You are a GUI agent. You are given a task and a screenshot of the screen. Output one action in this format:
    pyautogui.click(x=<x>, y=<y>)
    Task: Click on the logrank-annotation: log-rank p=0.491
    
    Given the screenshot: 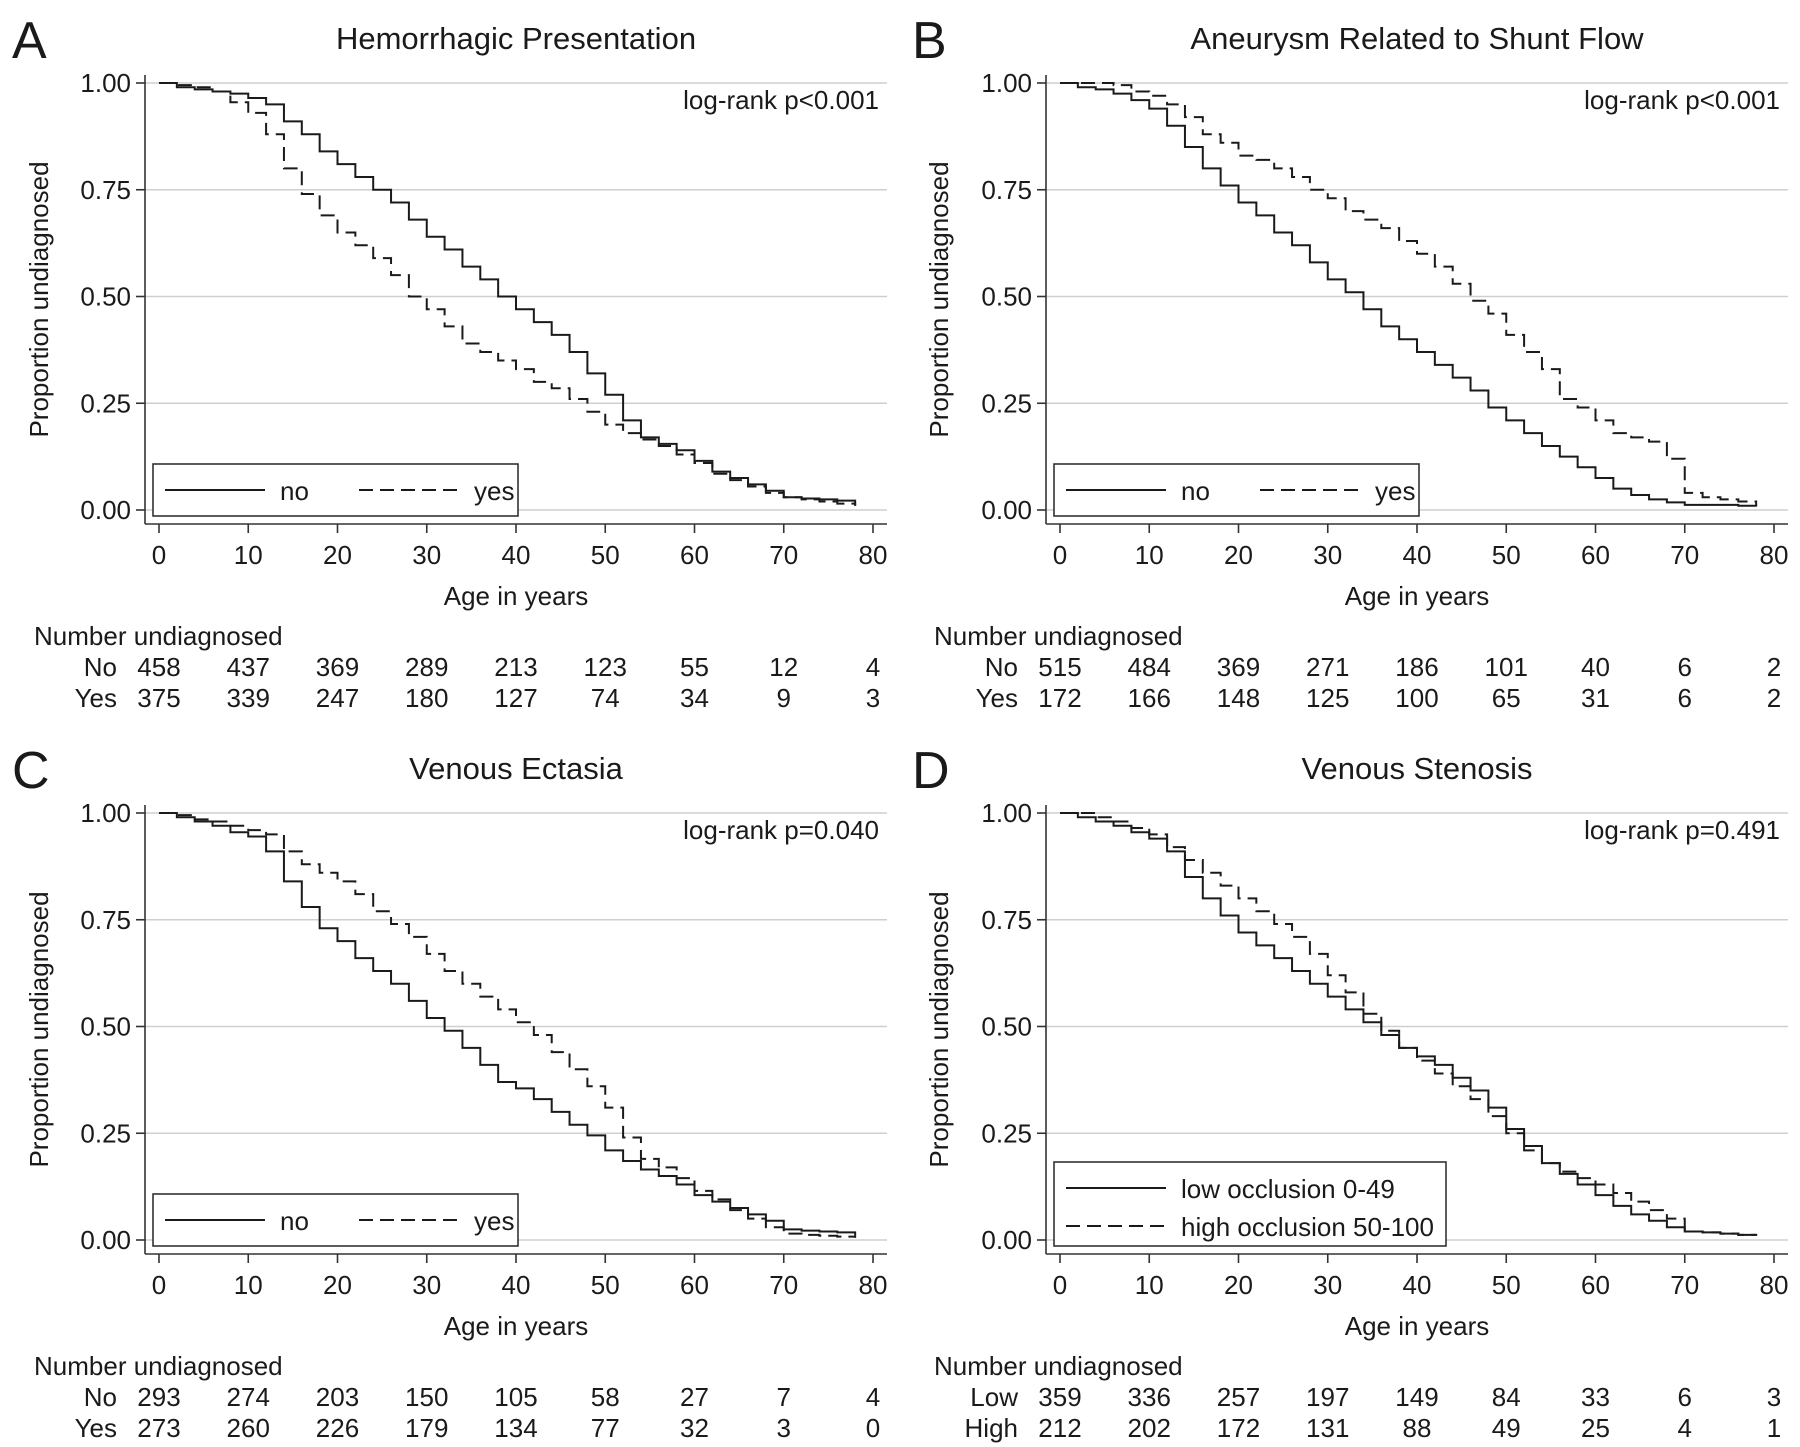 What is the action you would take?
    pyautogui.click(x=1682, y=830)
    